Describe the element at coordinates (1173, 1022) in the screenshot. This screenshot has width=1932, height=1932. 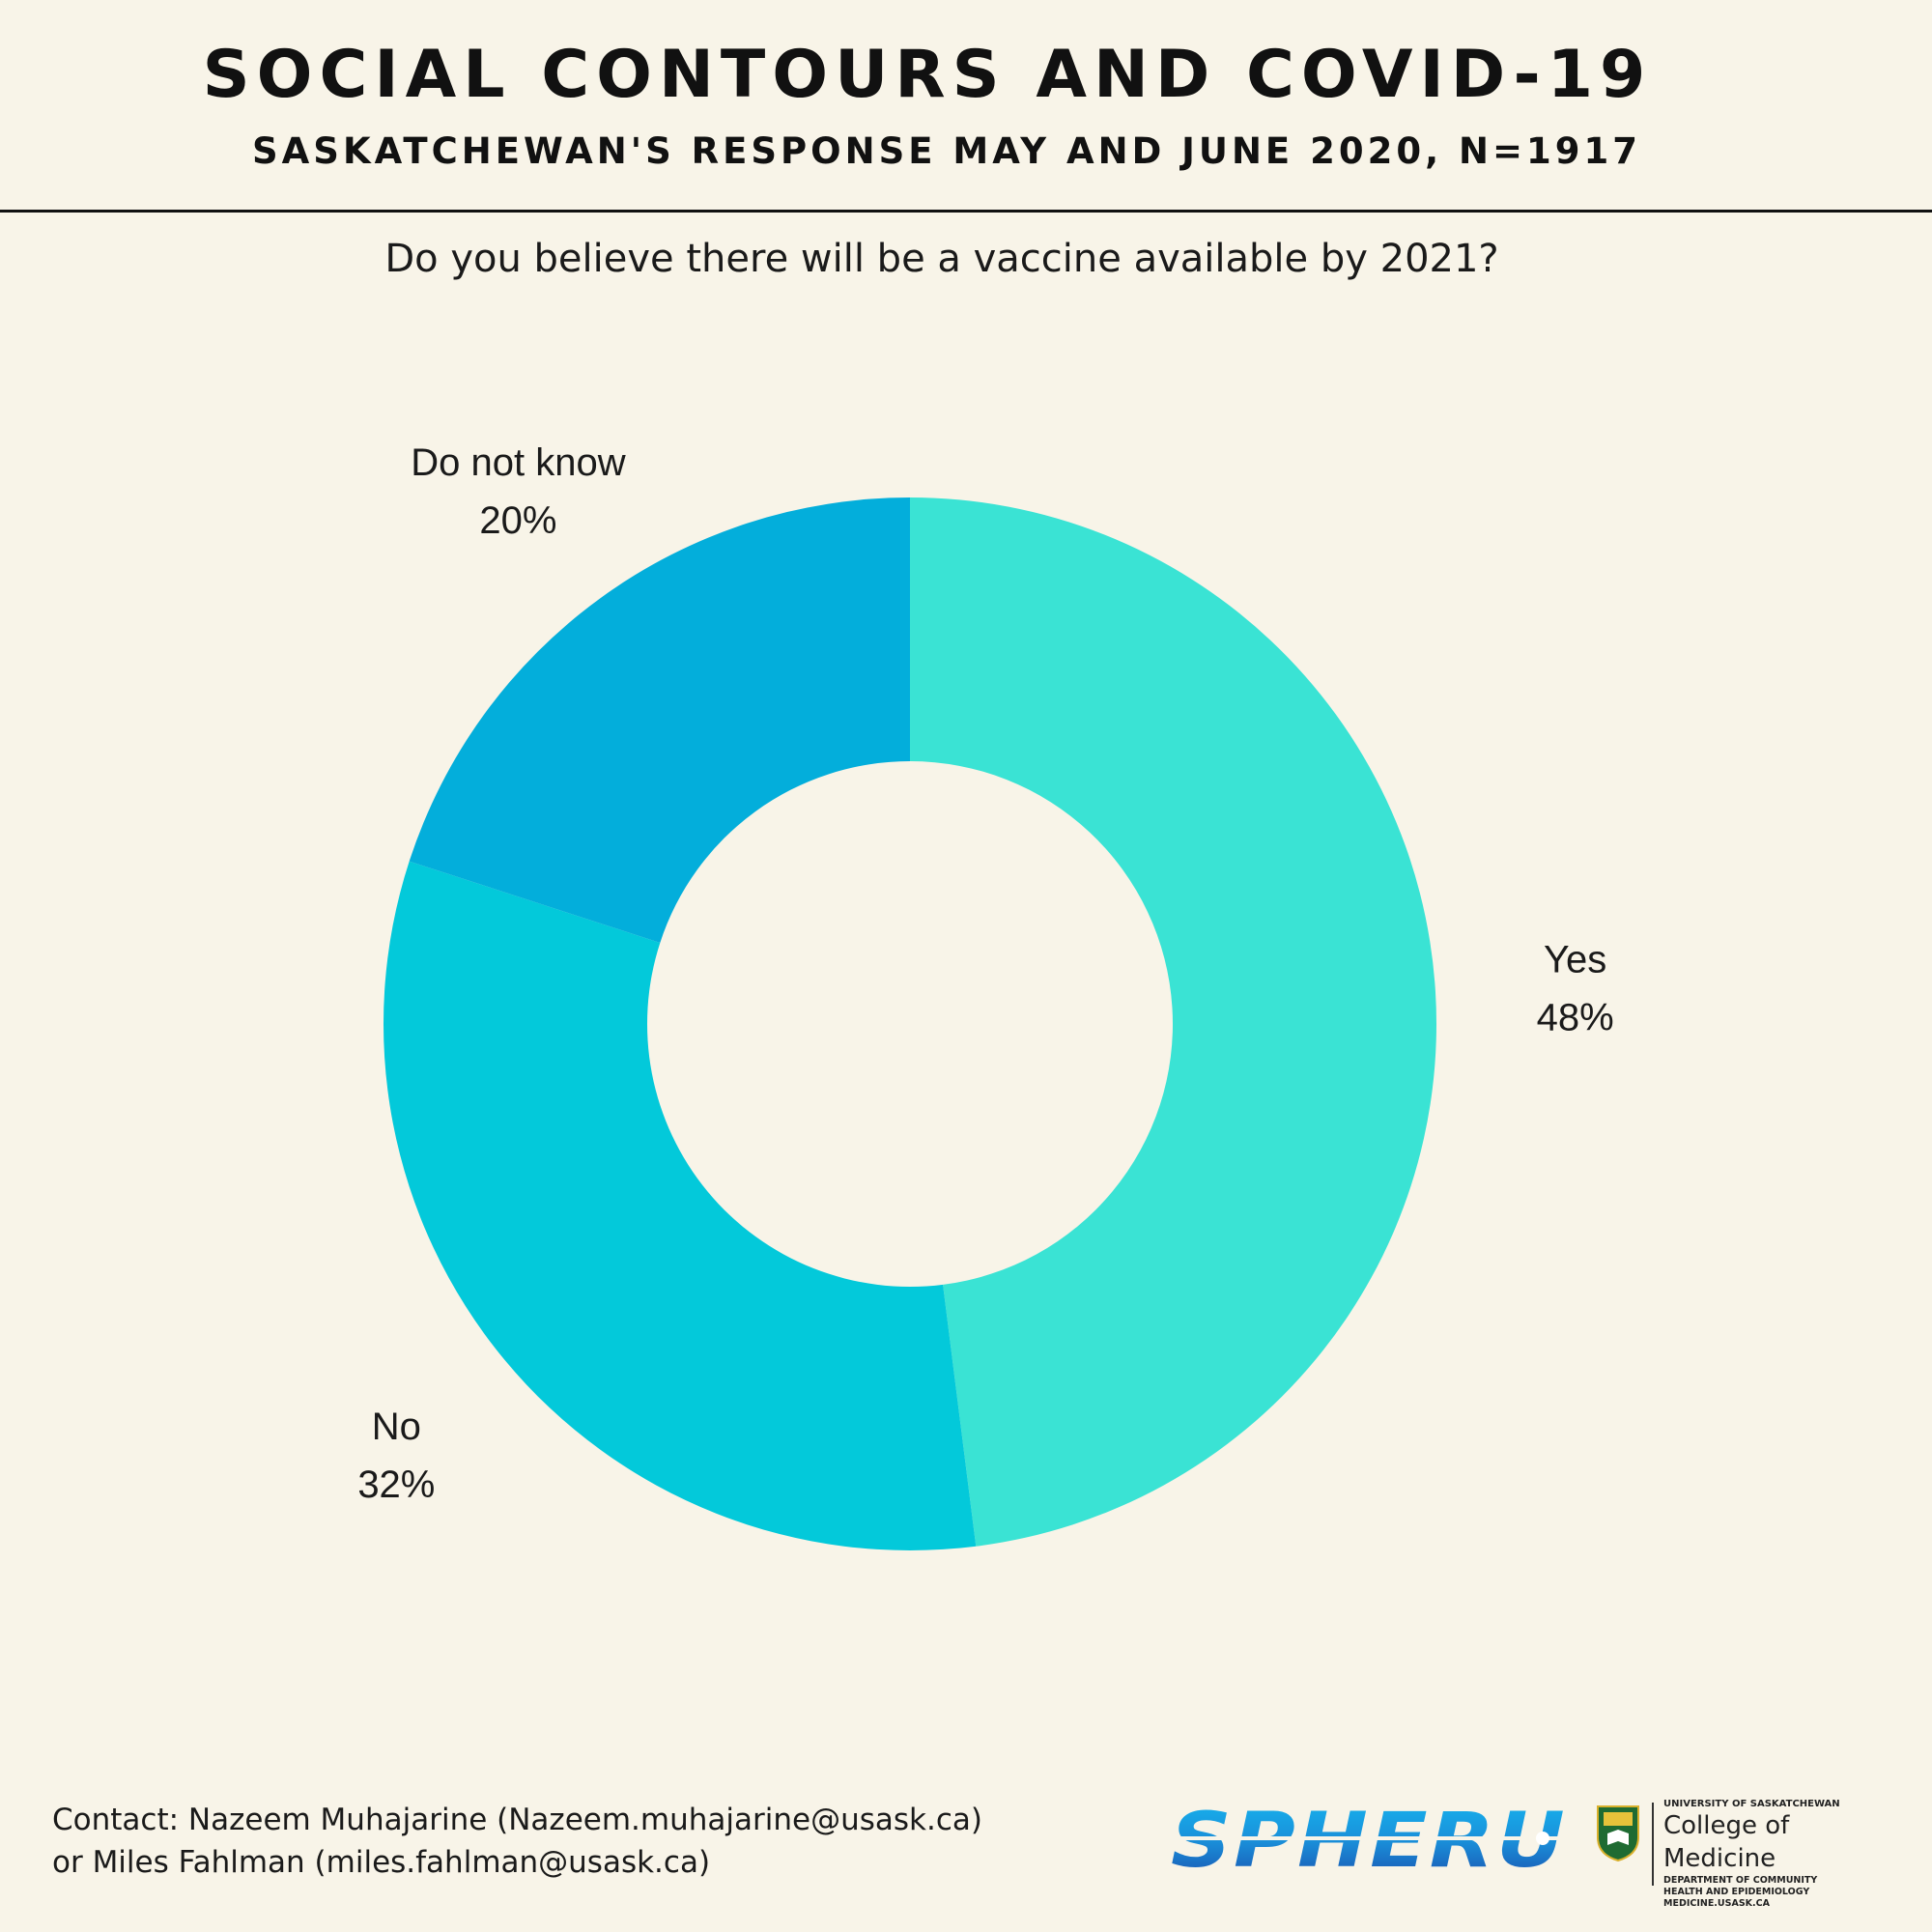
I see `donut-slice-yes` at that location.